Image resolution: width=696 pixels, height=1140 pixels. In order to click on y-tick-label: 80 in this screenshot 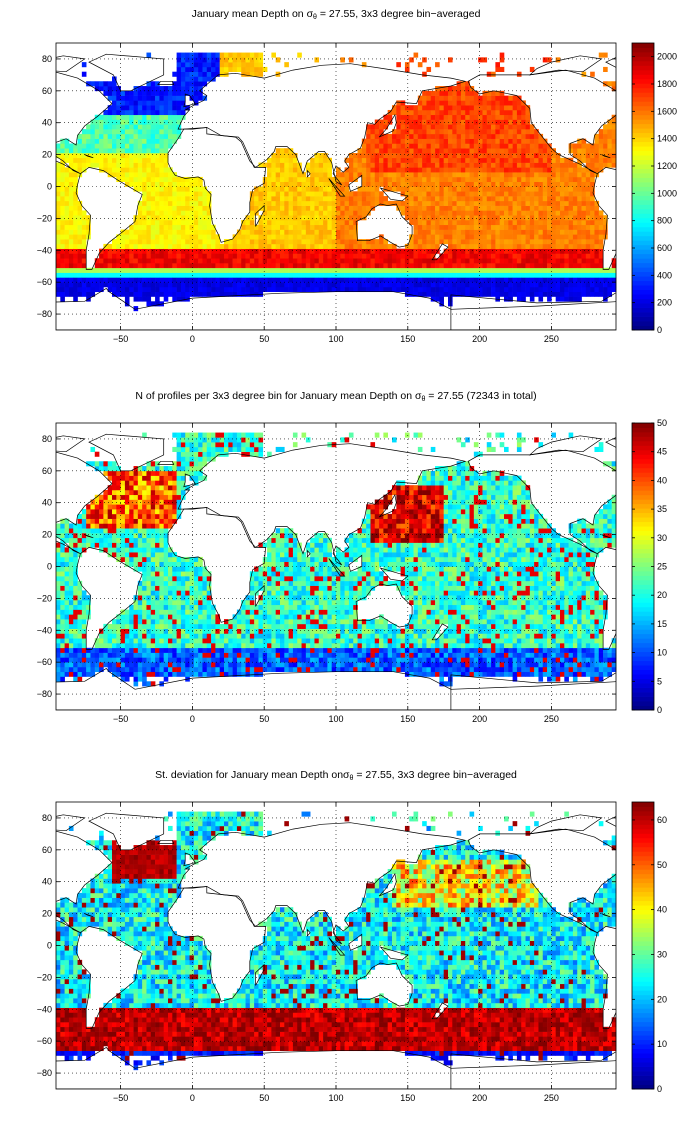, I will do `click(47, 59)`.